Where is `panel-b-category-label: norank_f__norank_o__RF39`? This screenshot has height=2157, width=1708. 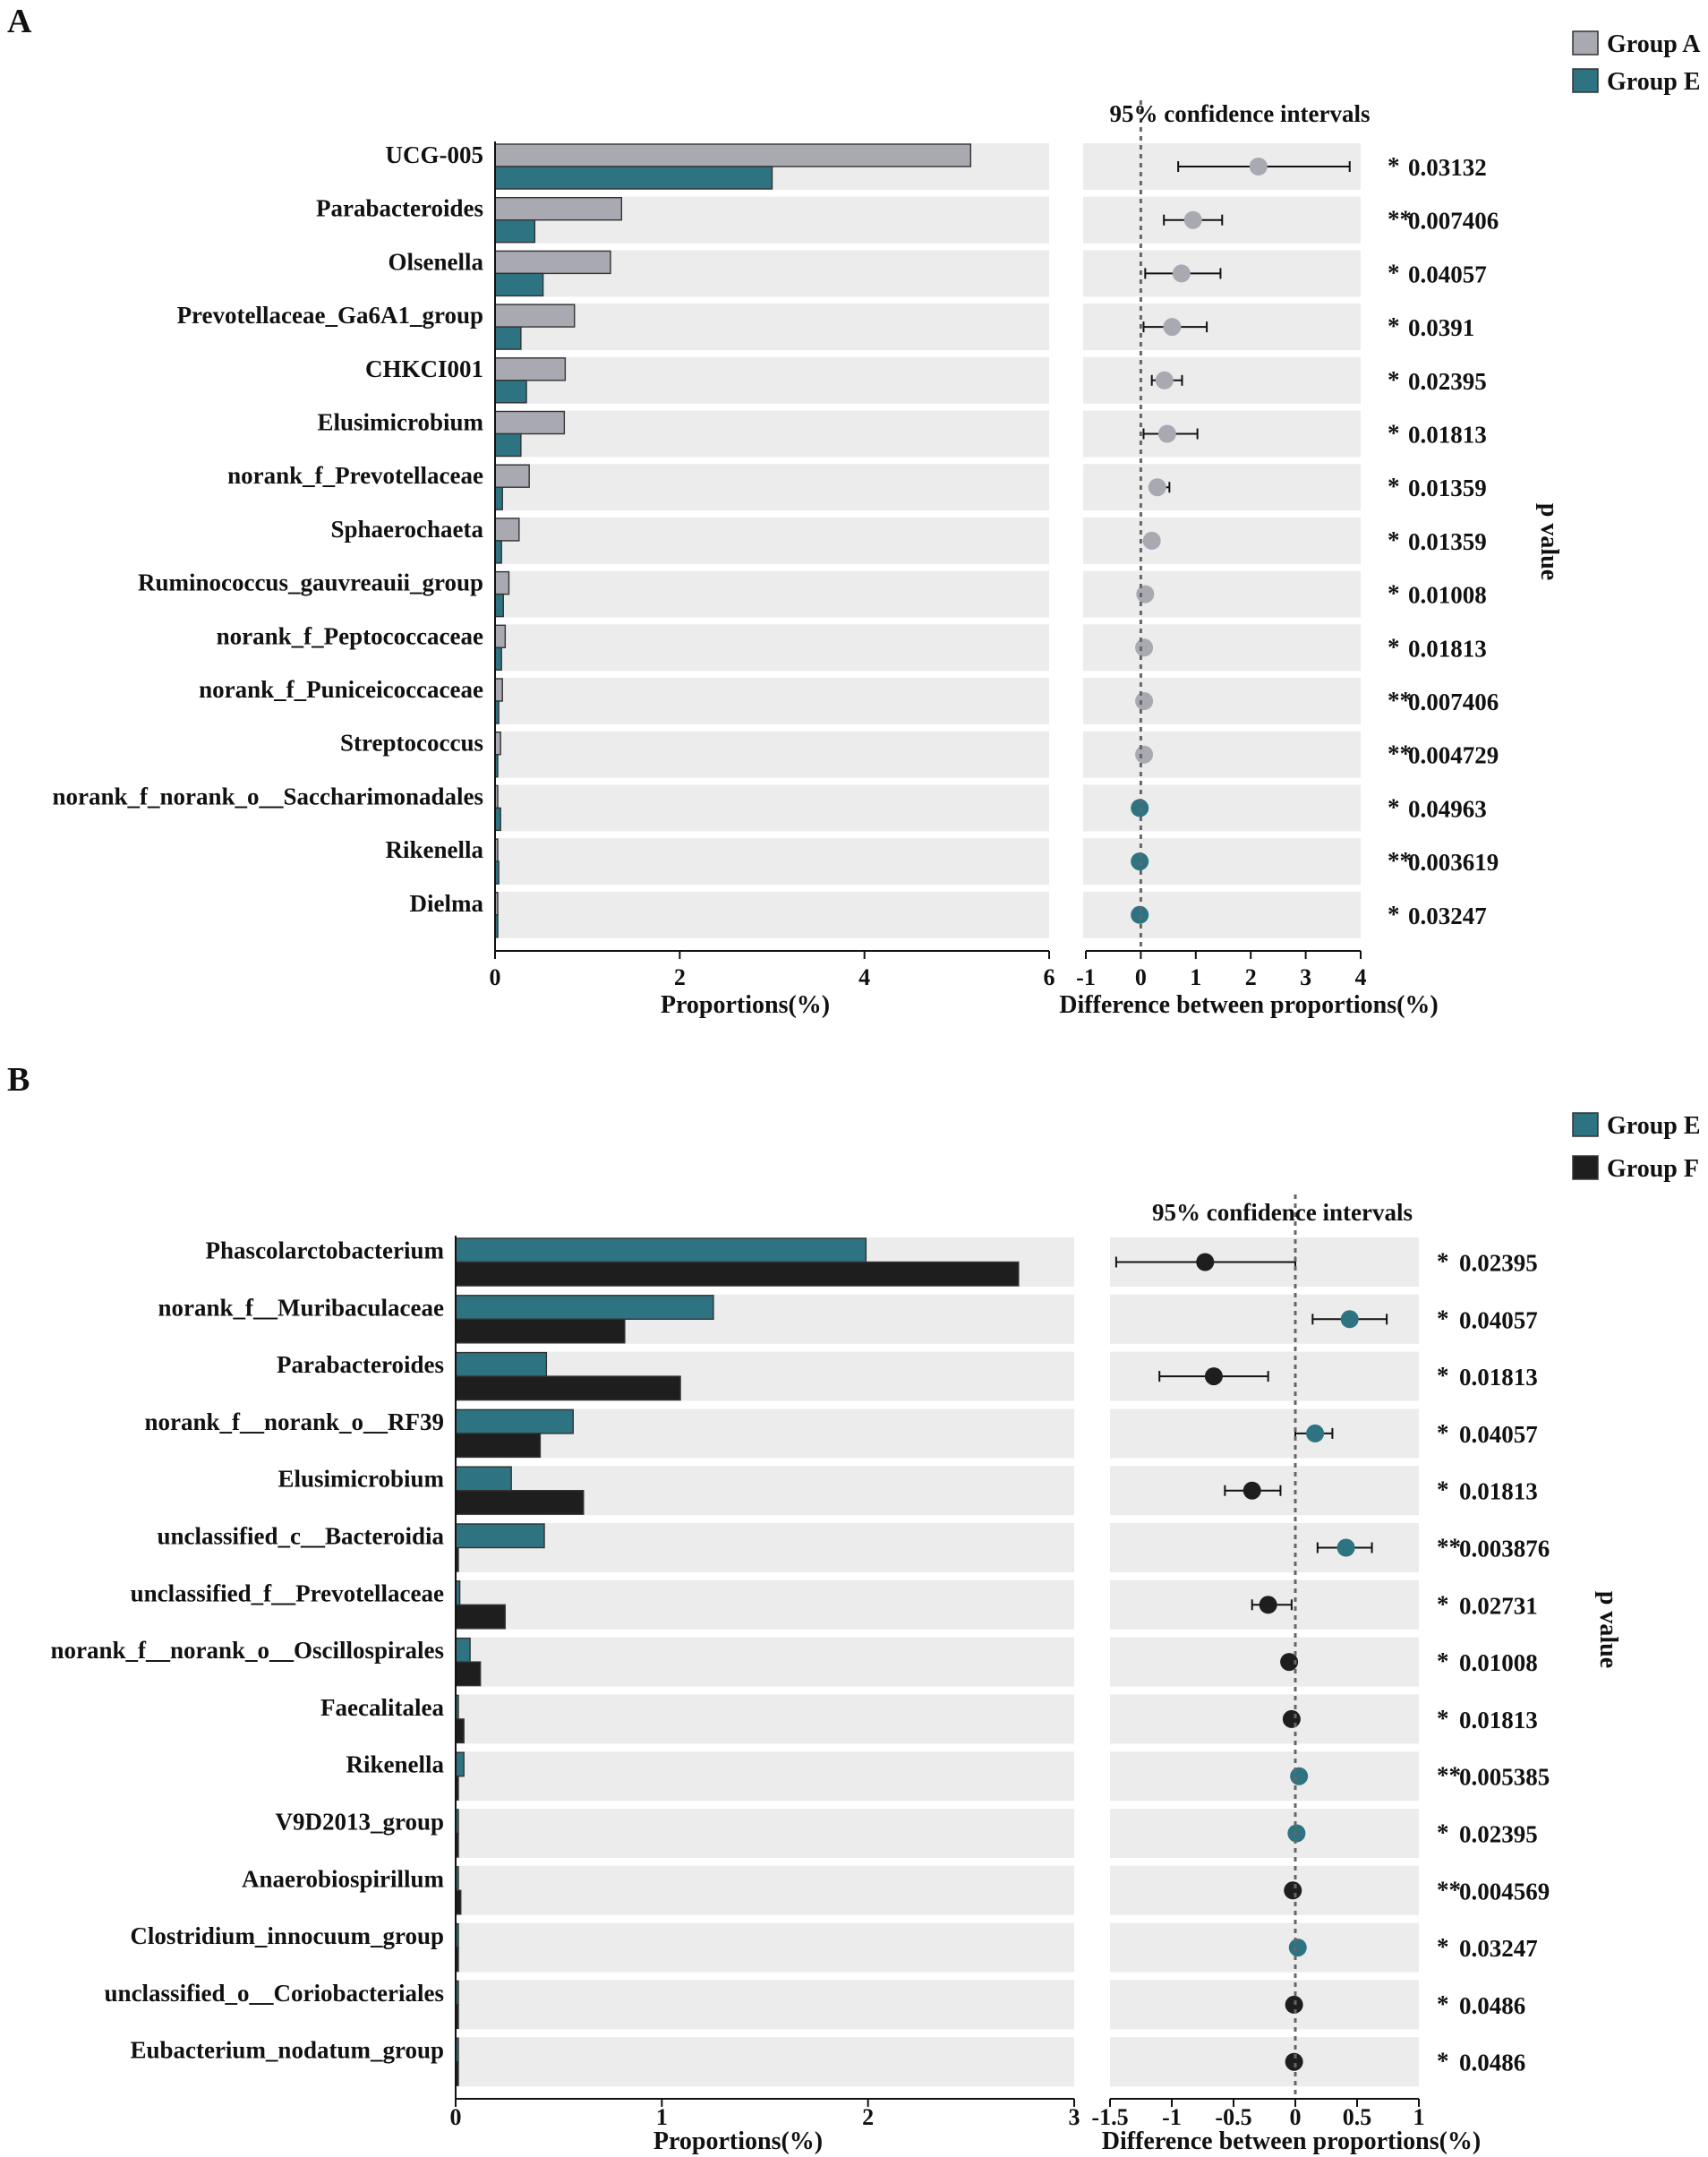
panel-b-category-label: norank_f__norank_o__RF39 is located at coordinates (294, 1421).